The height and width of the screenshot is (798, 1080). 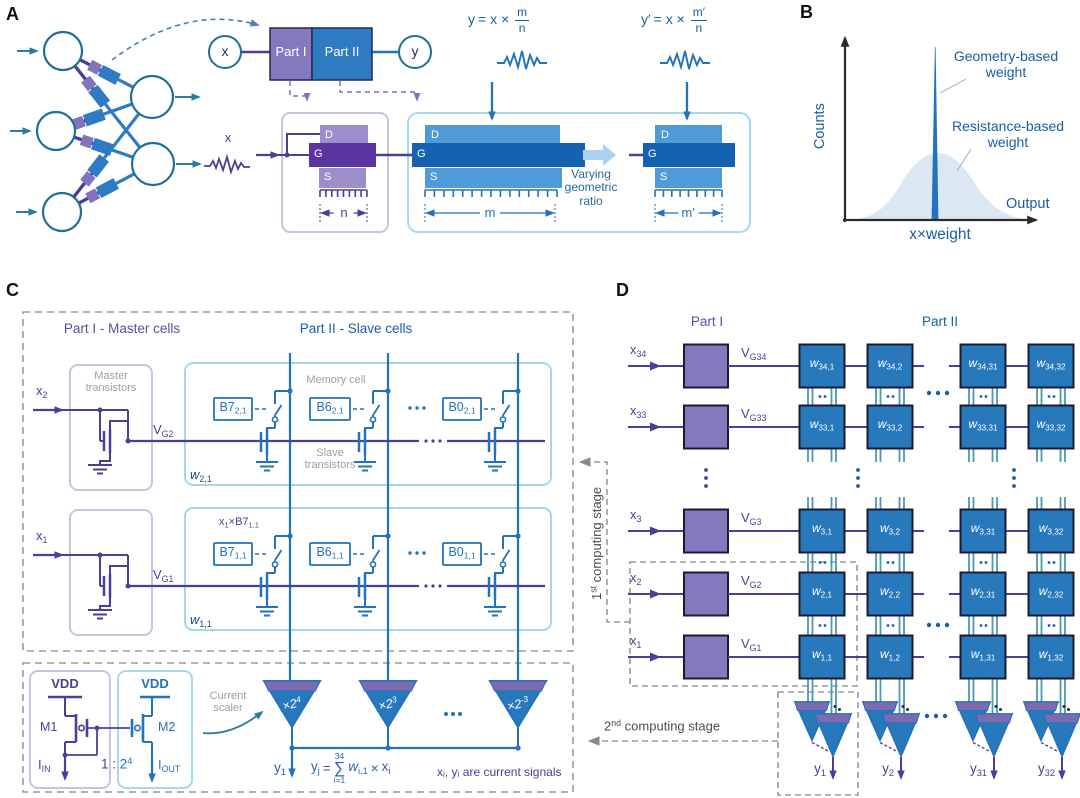 I want to click on weight-cell-label: w2,1, so click(x=822, y=592).